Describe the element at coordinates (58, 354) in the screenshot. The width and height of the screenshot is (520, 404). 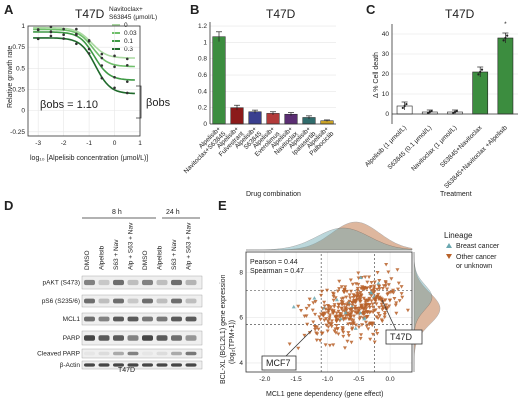
I see `panel-d-row-label: Cleaved PARP` at that location.